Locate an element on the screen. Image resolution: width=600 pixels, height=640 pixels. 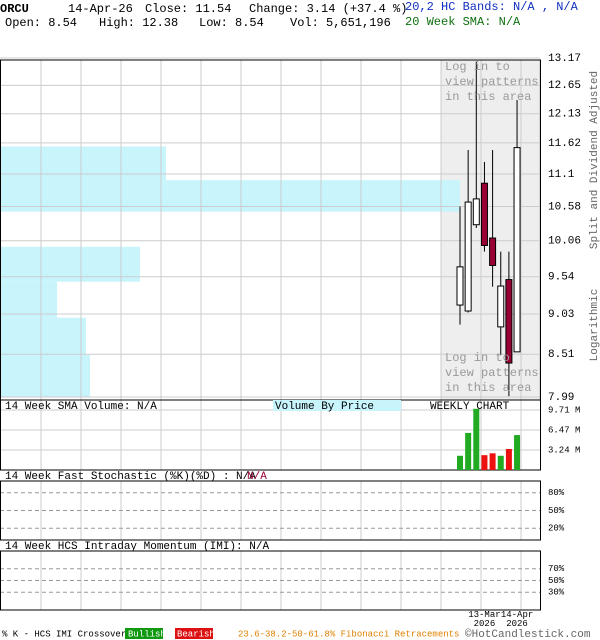
close: Close: 11.54 is located at coordinates (188, 9).